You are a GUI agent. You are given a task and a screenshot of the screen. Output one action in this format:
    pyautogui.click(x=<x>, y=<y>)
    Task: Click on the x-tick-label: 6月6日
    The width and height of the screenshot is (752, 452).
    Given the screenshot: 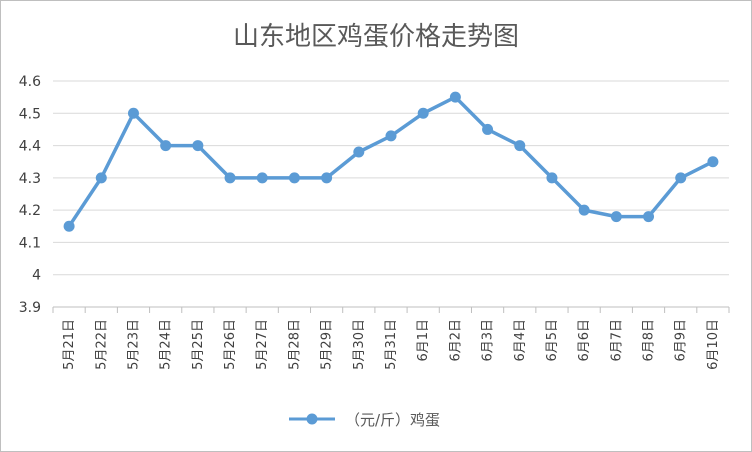 What is the action you would take?
    pyautogui.click(x=584, y=340)
    